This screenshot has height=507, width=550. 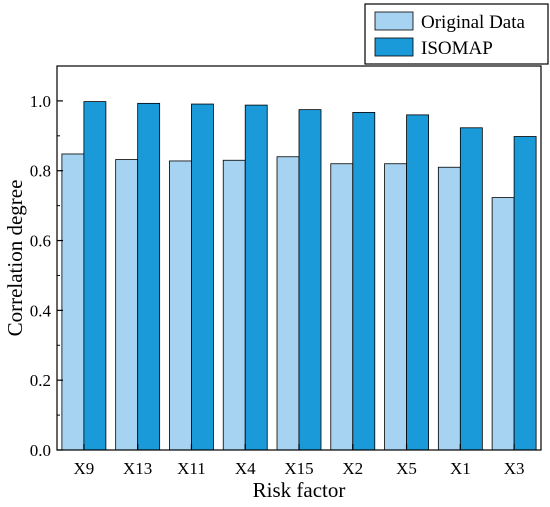 What do you see at coordinates (127, 305) in the screenshot?
I see `bar-original-data-x13` at bounding box center [127, 305].